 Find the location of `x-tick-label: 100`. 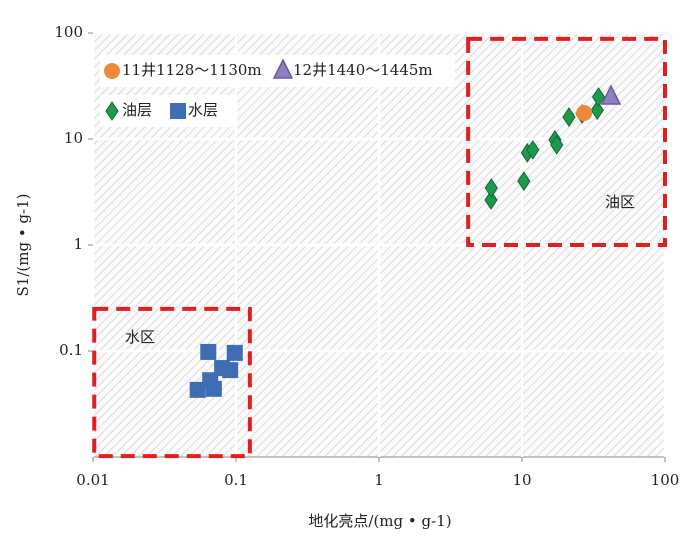

x-tick-label: 100 is located at coordinates (665, 480).